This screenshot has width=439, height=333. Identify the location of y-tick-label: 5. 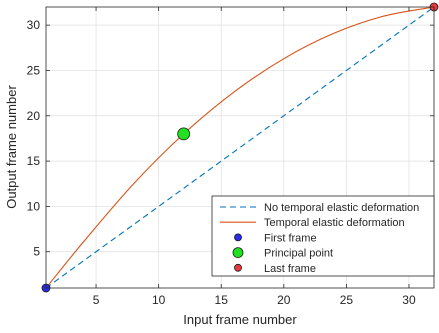
(36, 252).